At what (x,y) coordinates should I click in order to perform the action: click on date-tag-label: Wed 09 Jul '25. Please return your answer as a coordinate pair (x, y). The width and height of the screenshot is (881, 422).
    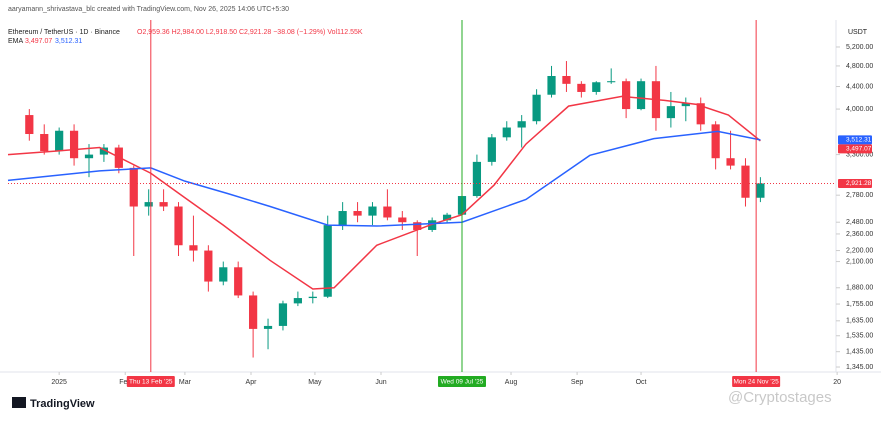
    Looking at the image, I should click on (462, 382).